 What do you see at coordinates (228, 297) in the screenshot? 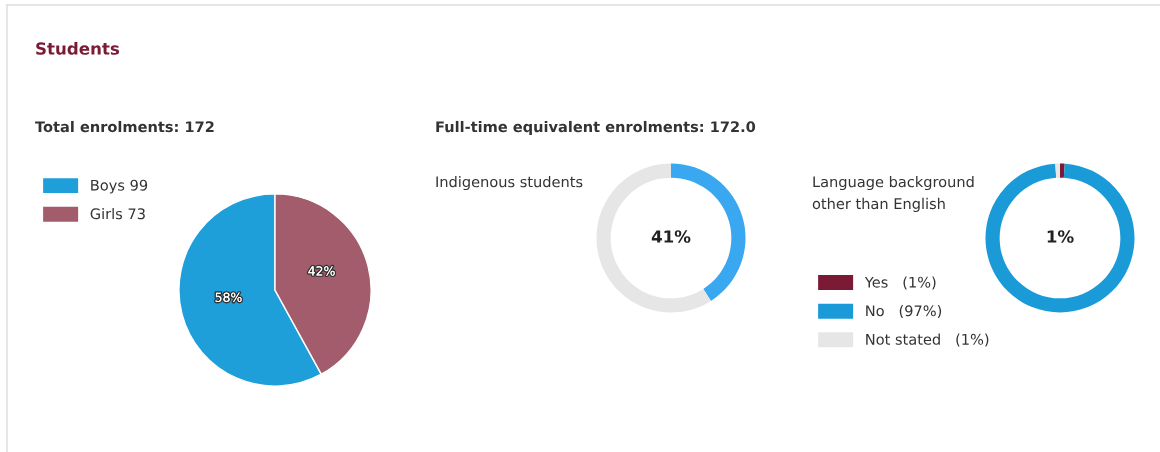
I see `data-label: 58%` at bounding box center [228, 297].